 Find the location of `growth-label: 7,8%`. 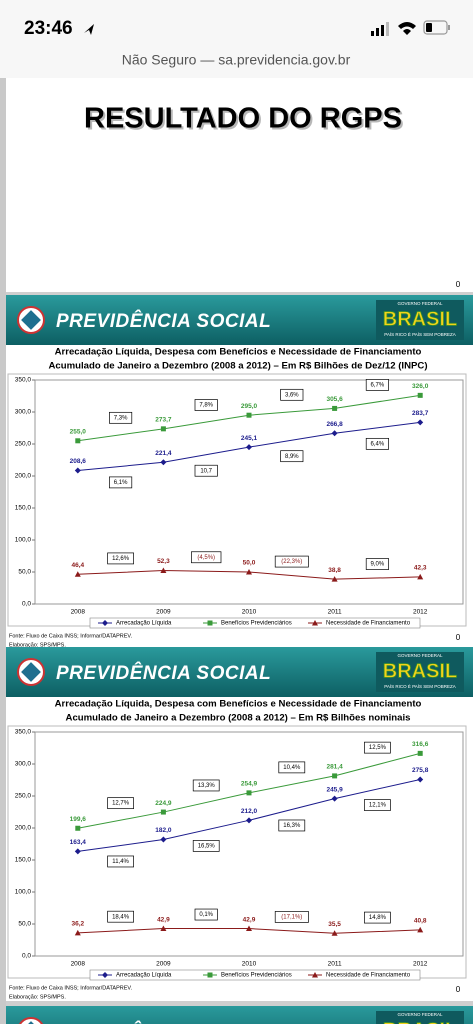

growth-label: 7,8% is located at coordinates (206, 406).